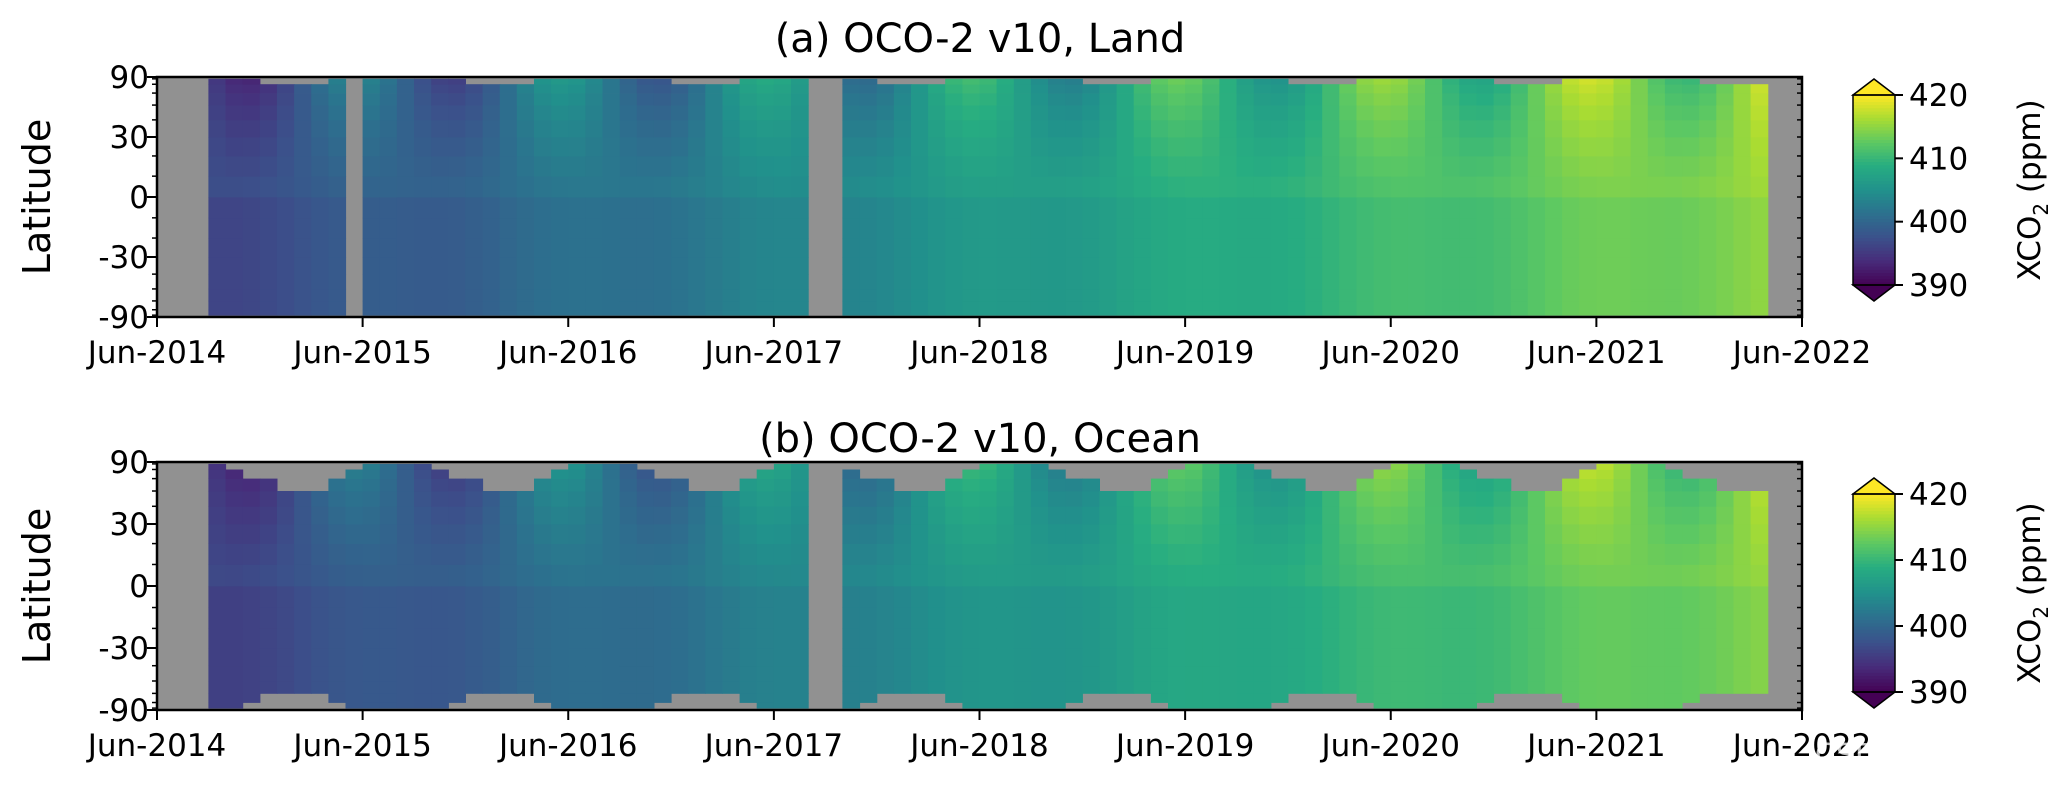 The image size is (2067, 793). I want to click on colorbar-frame, so click(1874, 190).